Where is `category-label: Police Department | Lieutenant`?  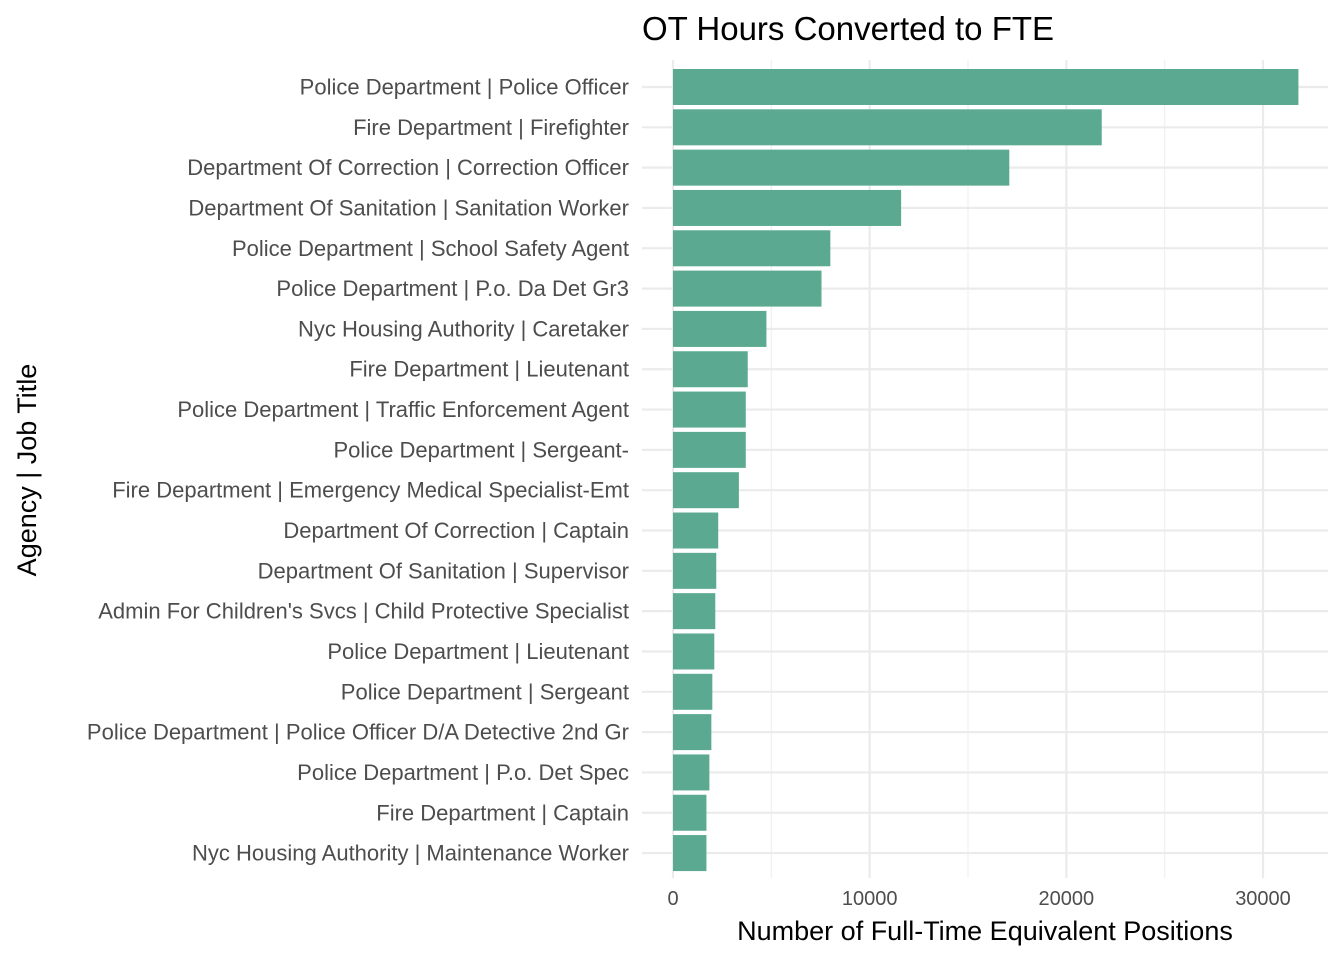
category-label: Police Department | Lieutenant is located at coordinates (478, 651).